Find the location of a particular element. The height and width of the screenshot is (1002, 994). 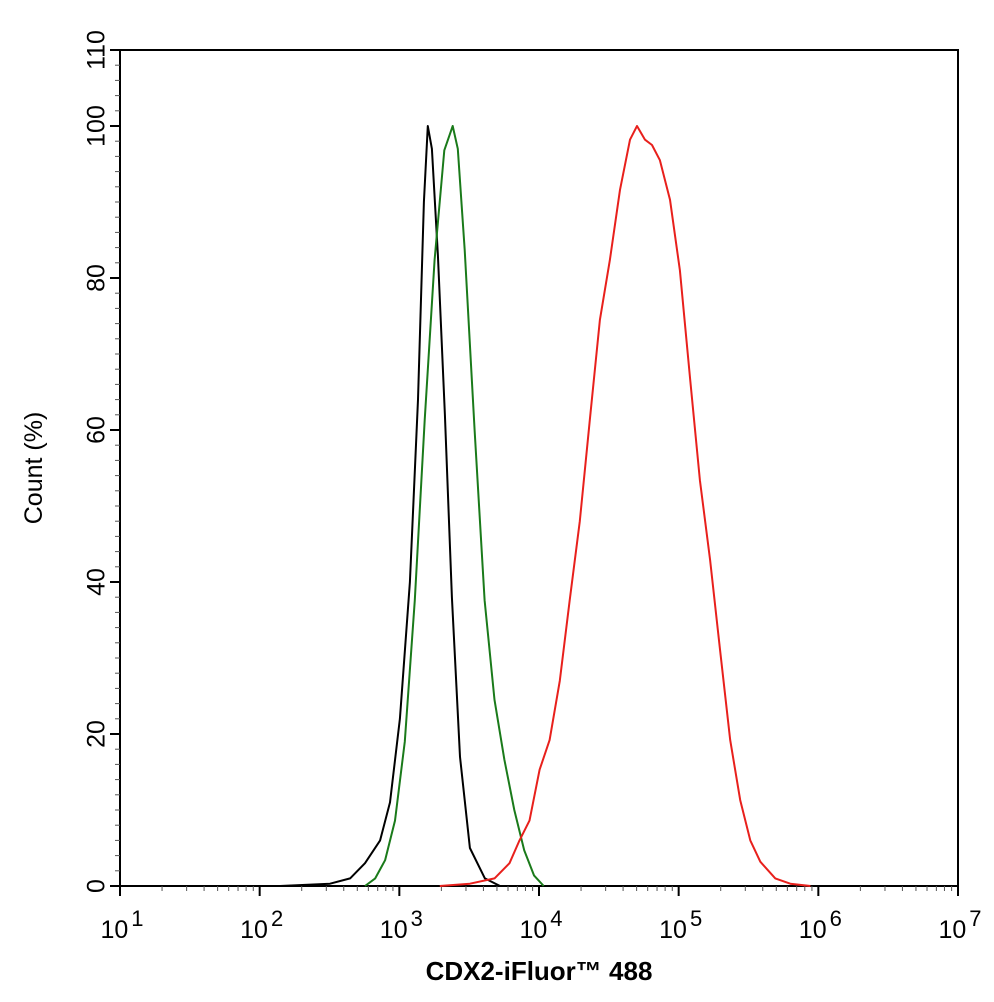

x-tick-exponent: 3 is located at coordinates (417, 918).